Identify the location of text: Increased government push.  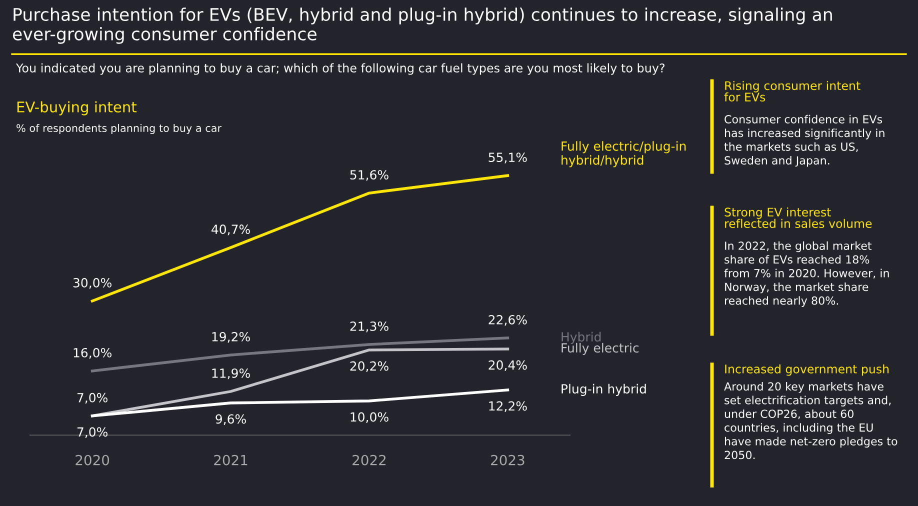
(807, 370).